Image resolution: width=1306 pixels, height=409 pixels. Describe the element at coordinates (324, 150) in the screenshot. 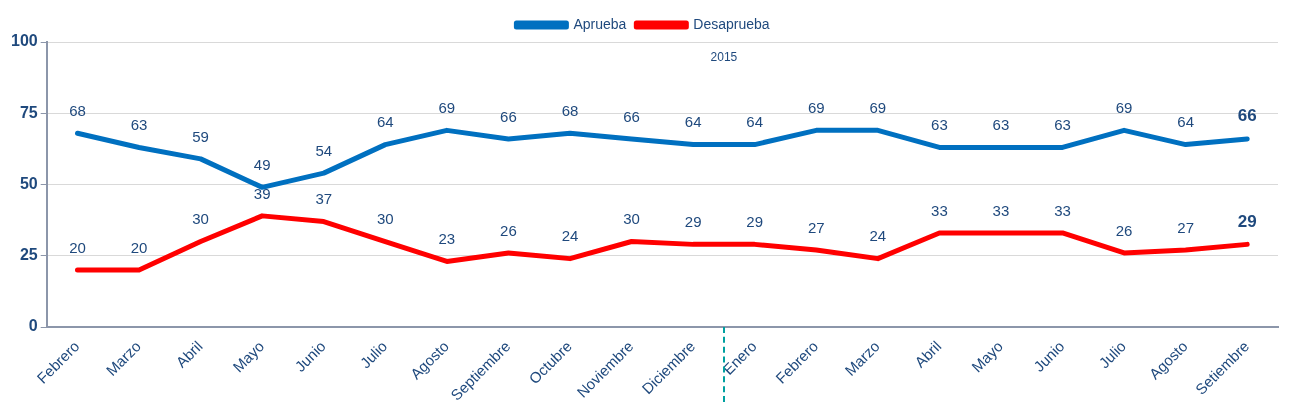

I see `data-label: 54` at that location.